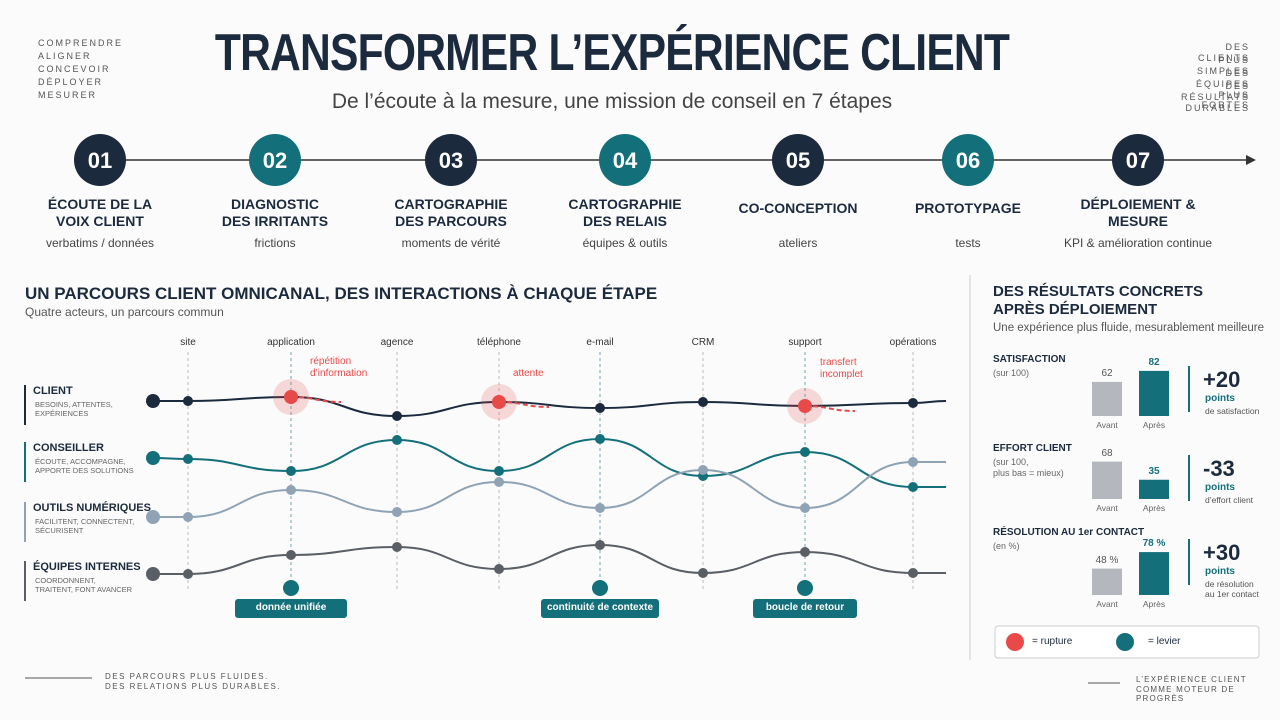 The image size is (1280, 720). What do you see at coordinates (451, 243) in the screenshot?
I see `step-detail: moments de vérité` at bounding box center [451, 243].